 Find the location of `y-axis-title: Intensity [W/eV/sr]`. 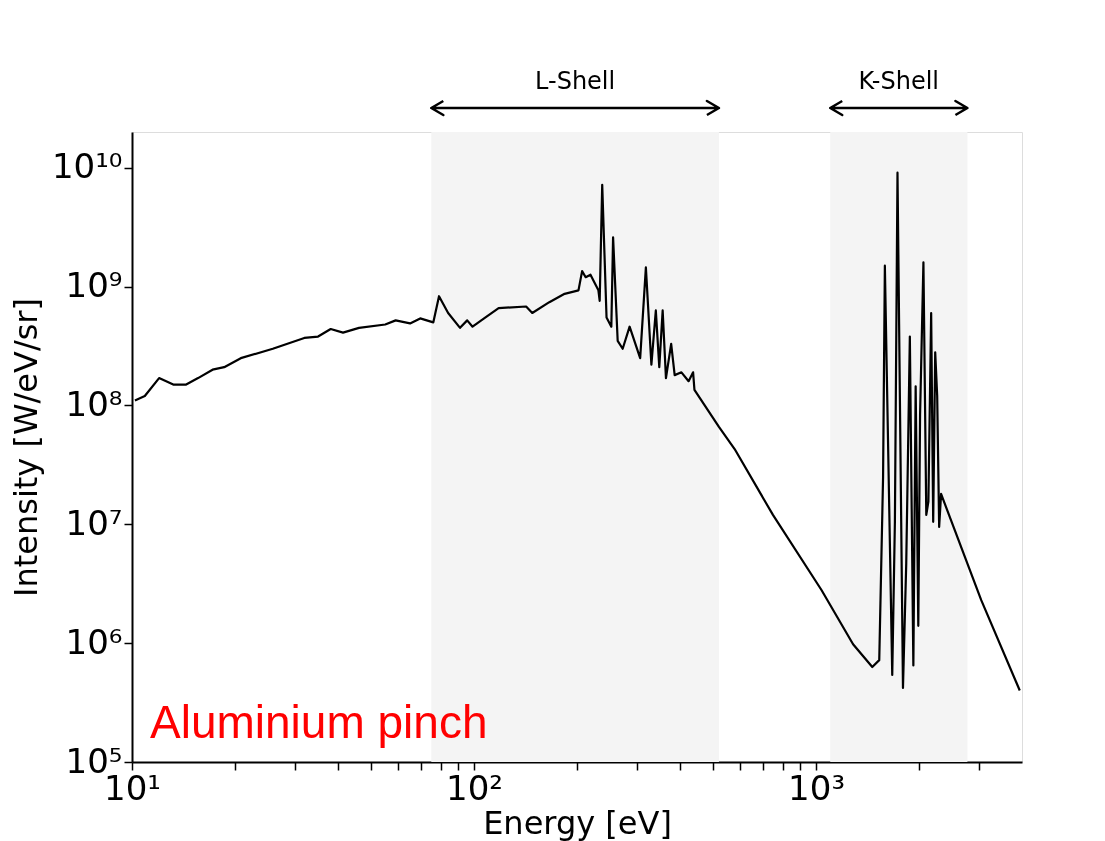

y-axis-title: Intensity [W/eV/sr] is located at coordinates (25, 447).